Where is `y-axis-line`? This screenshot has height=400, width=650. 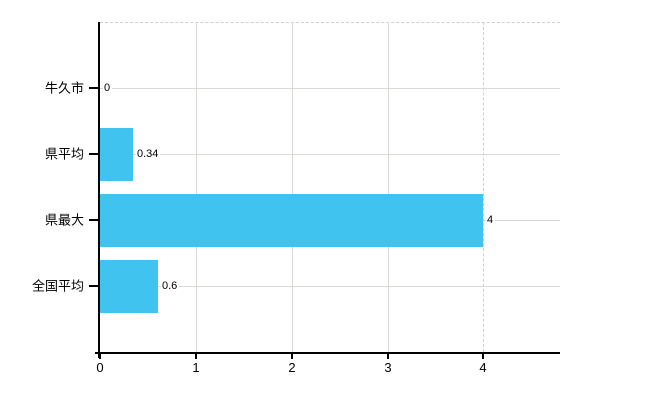
y-axis-line is located at coordinates (99, 190).